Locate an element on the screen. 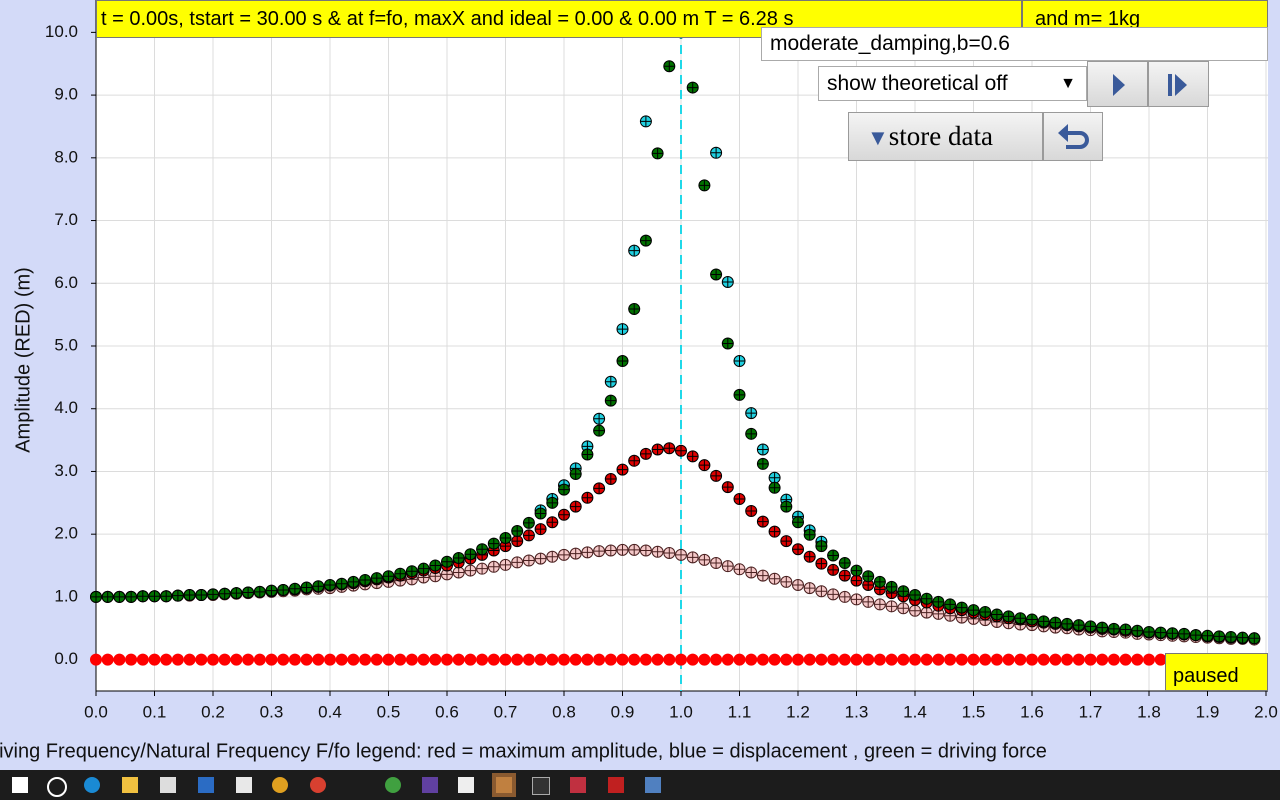  search-icon is located at coordinates (57, 787).